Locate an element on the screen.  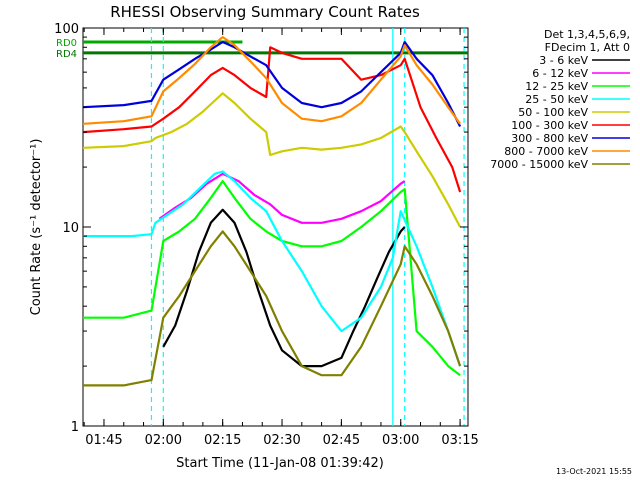
y-axis-label: Count Rate (s⁻¹ detector⁻¹) is located at coordinates (36, 227).